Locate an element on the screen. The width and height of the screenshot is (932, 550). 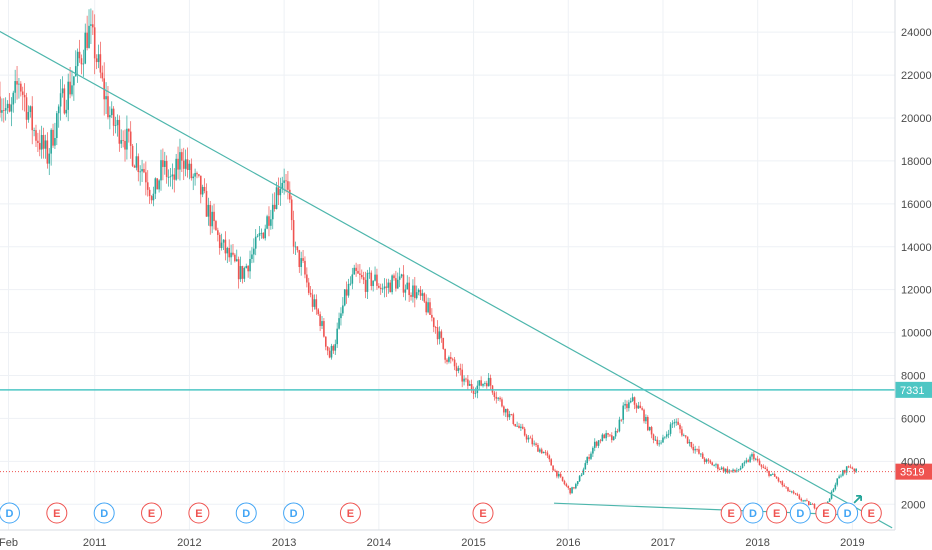
y-tick-label: 10000 is located at coordinates (916, 334).